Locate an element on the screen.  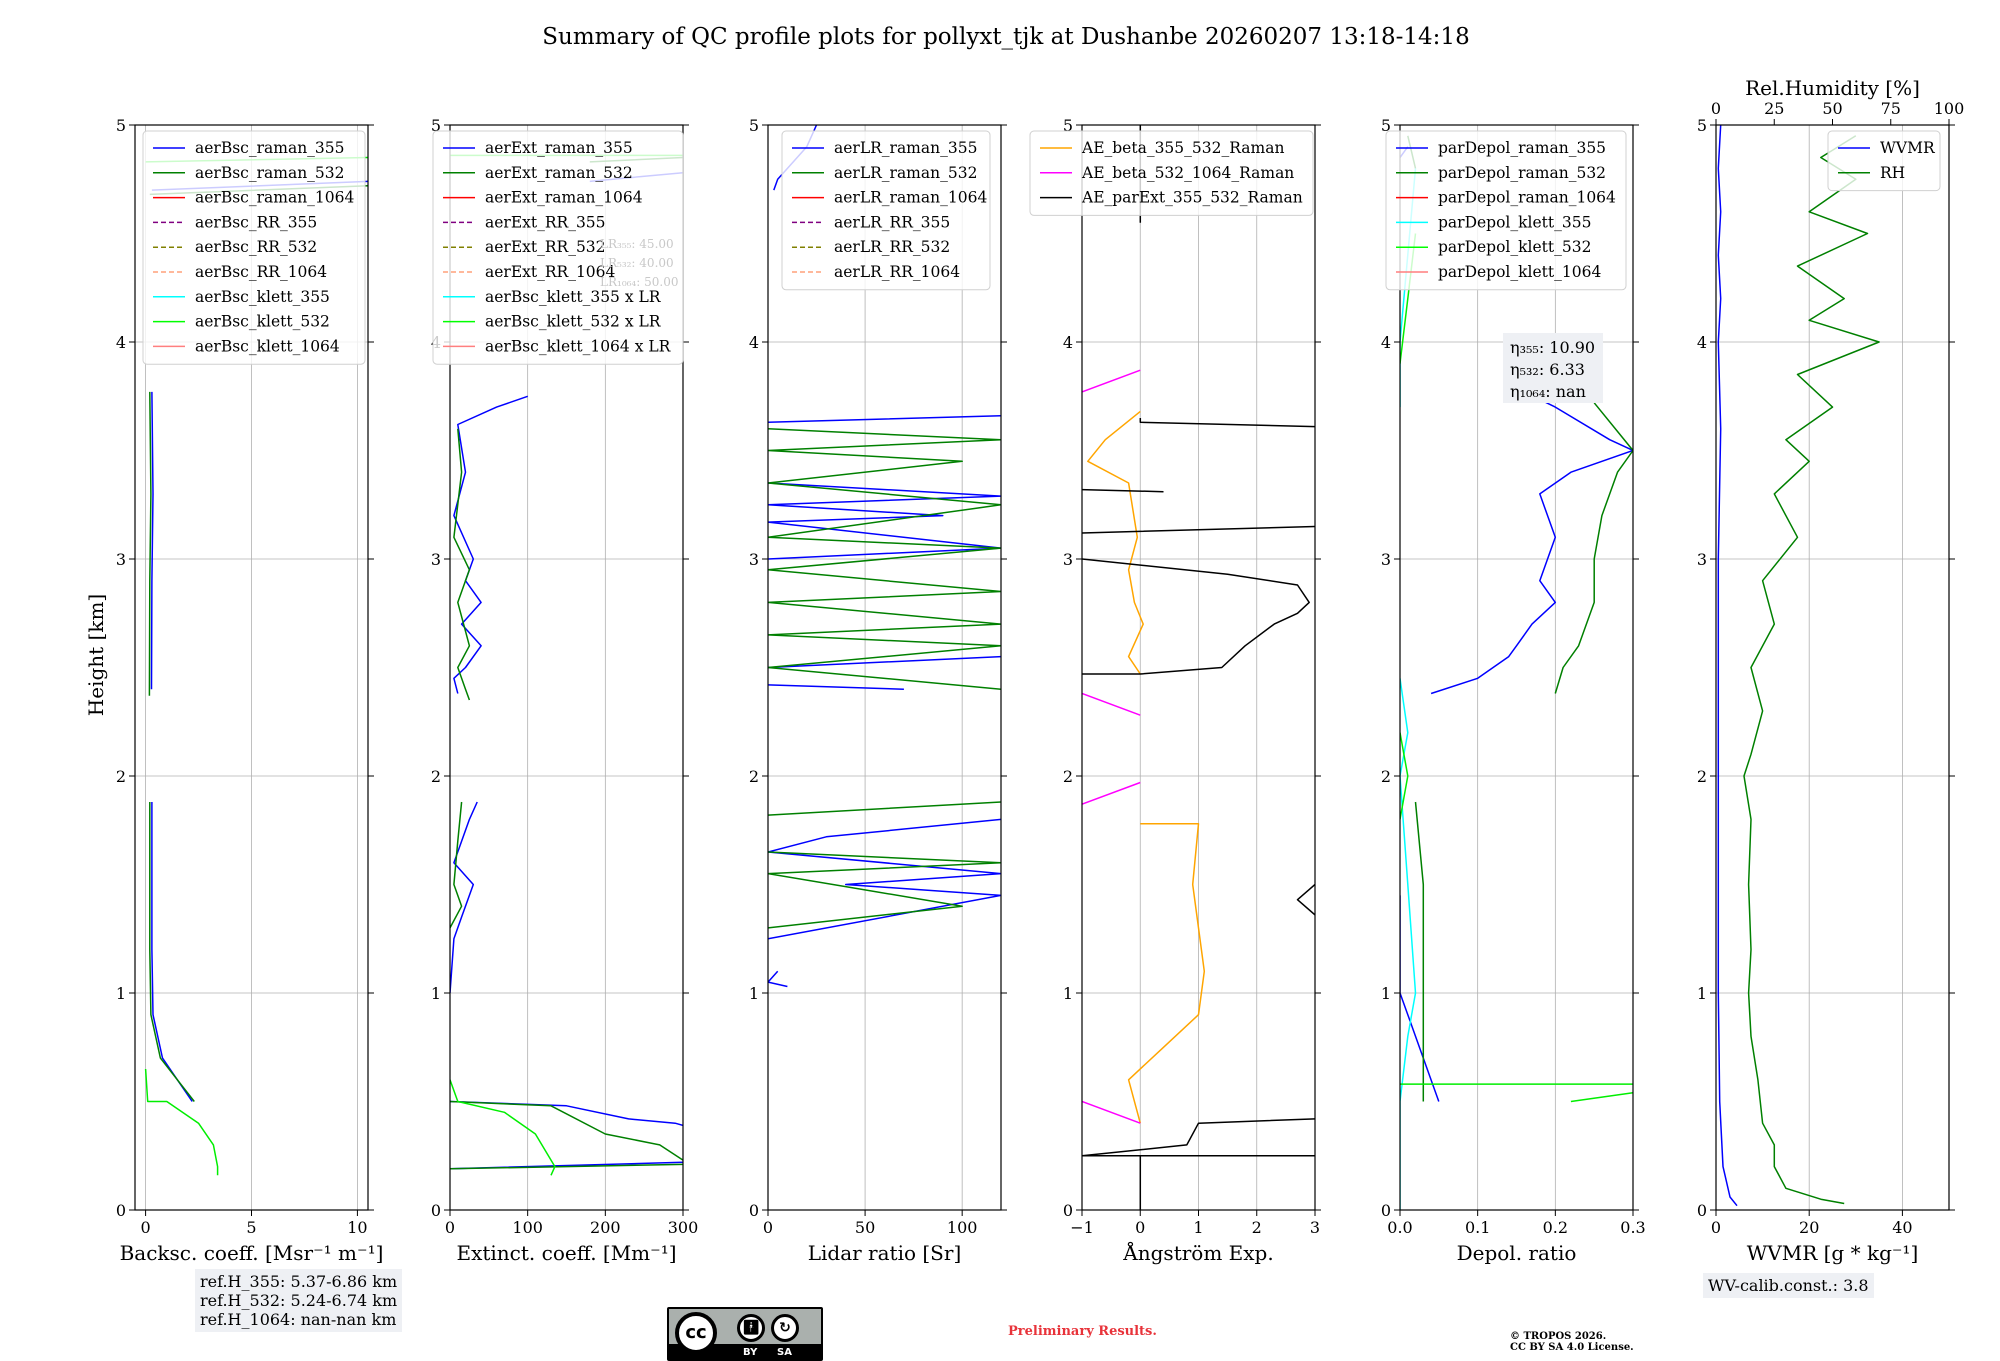
top-x-tick-label: 25 is located at coordinates (1774, 108).